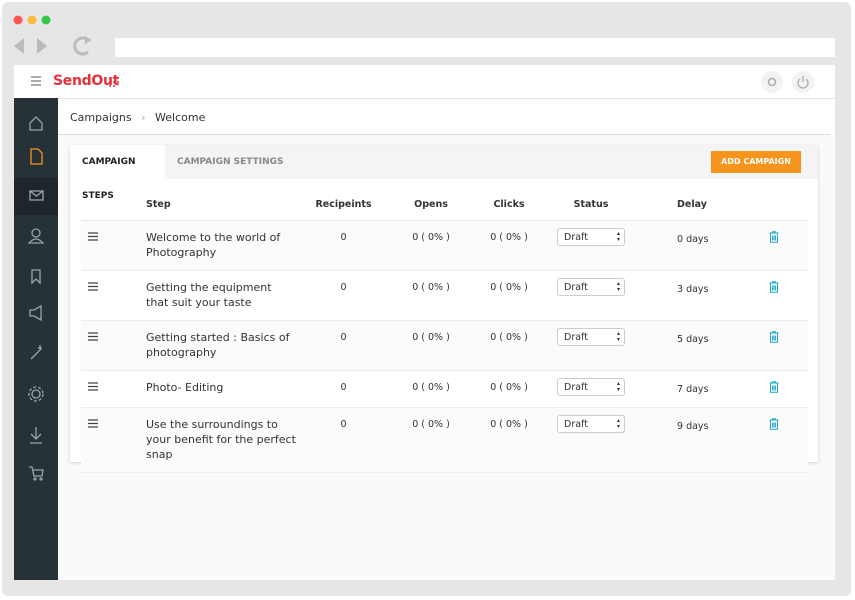 This screenshot has width=855, height=600. I want to click on header-cell: Recipeints, so click(343, 204).